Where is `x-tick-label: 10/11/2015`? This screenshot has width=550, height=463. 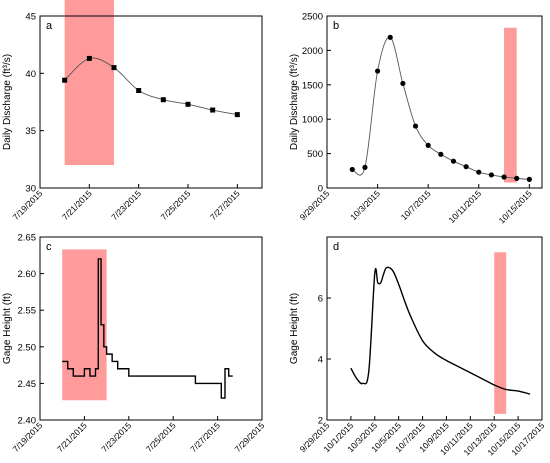 x-tick-label: 10/11/2015 is located at coordinates (464, 206).